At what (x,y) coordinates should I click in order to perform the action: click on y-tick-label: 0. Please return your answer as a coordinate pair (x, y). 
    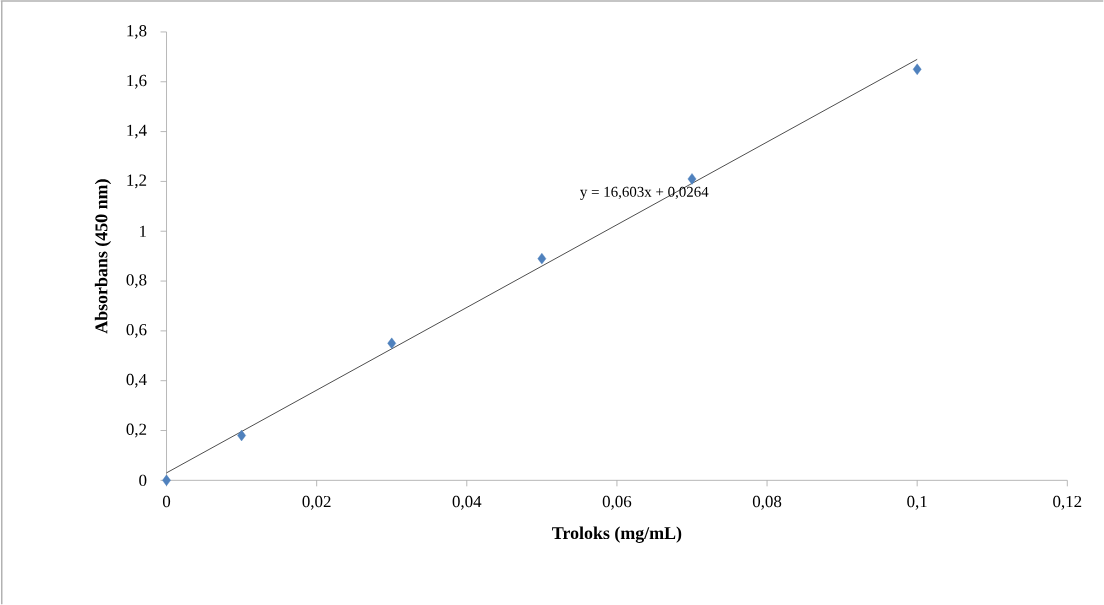
    Looking at the image, I should click on (143, 480).